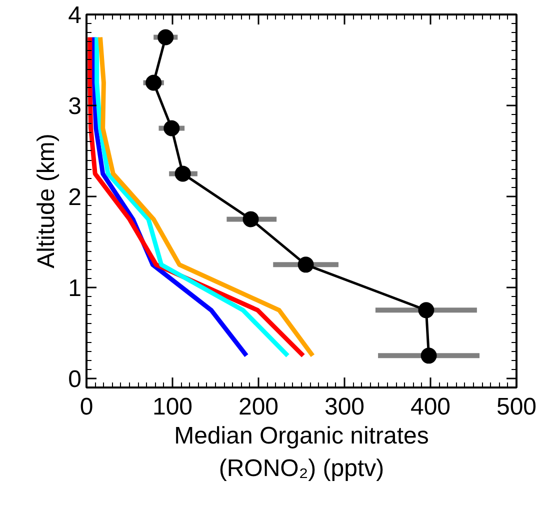 The width and height of the screenshot is (546, 512). What do you see at coordinates (430, 407) in the screenshot?
I see `x-tick-label: 400` at bounding box center [430, 407].